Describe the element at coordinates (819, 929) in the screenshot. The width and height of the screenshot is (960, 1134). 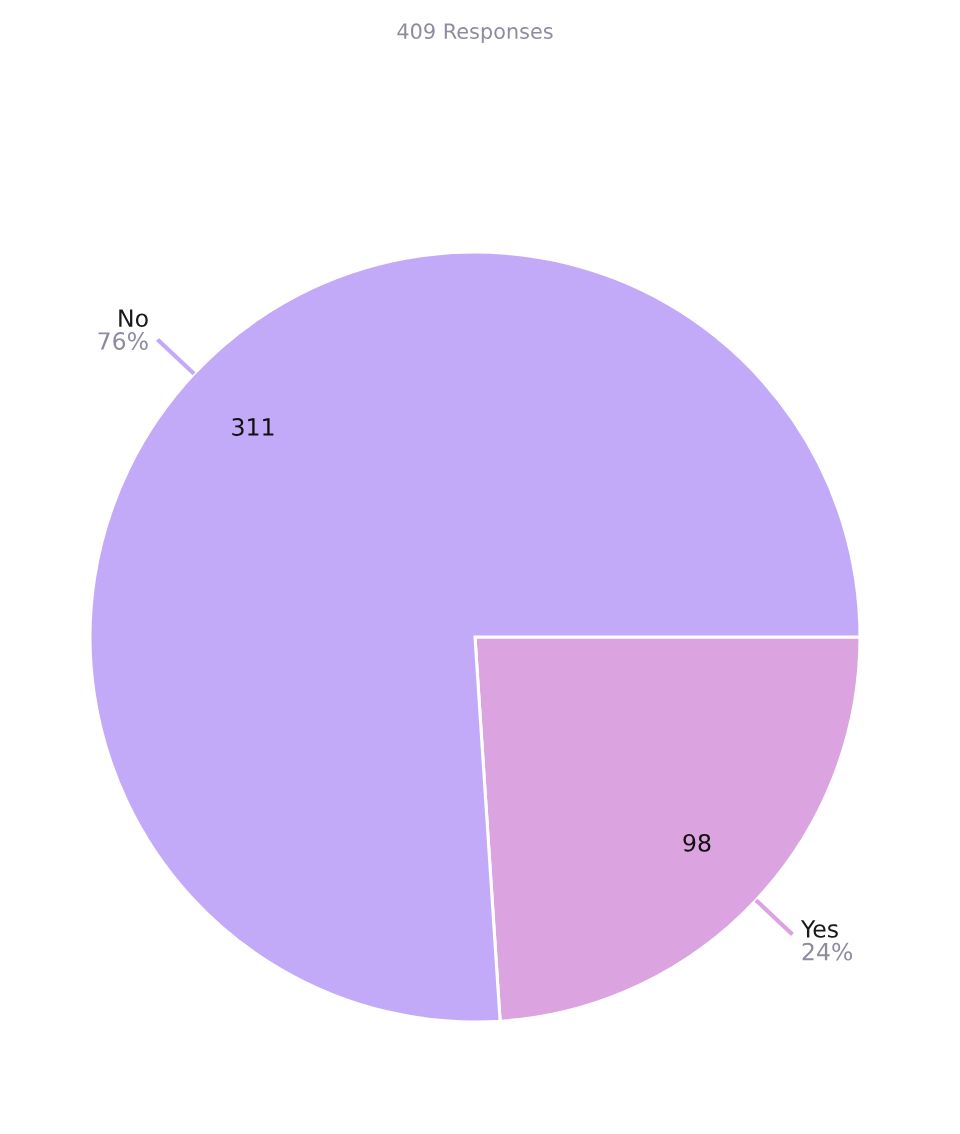
I see `slice-label: Yes` at that location.